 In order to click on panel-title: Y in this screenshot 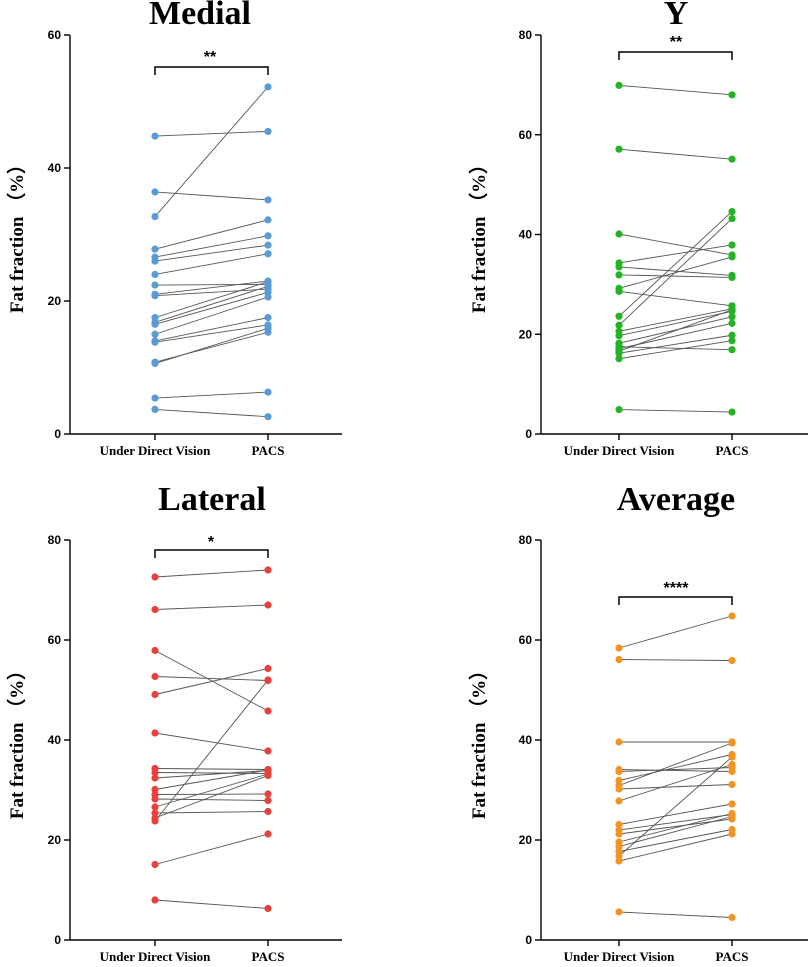, I will do `click(676, 16)`.